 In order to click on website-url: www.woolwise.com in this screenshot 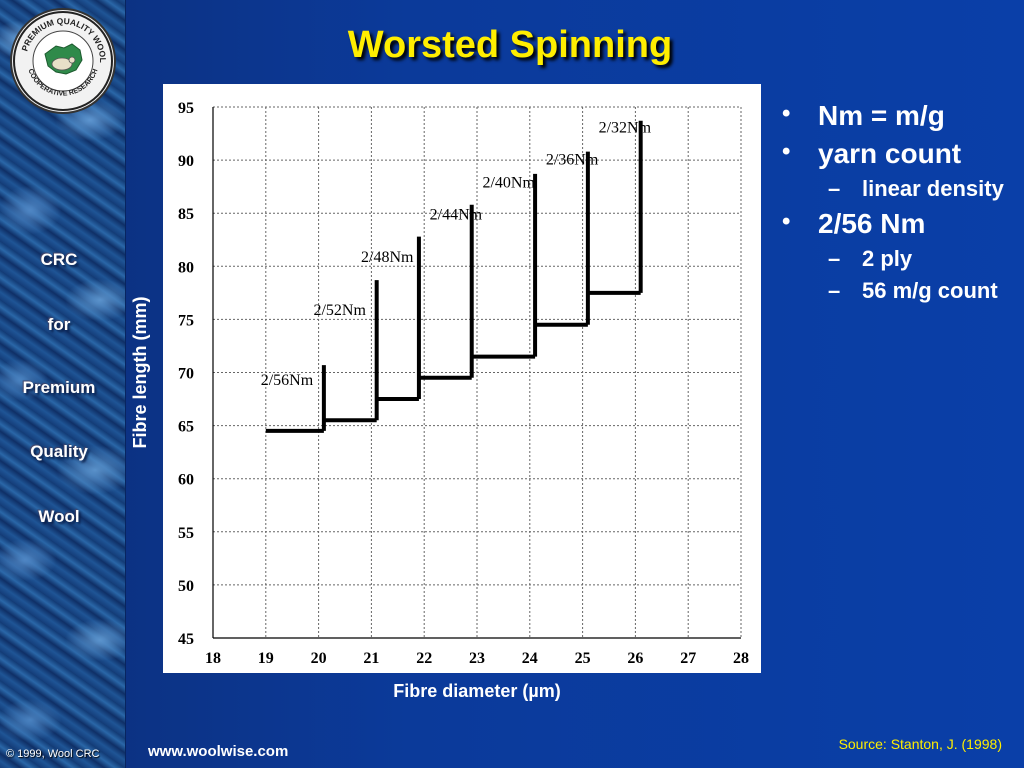, I will do `click(218, 751)`.